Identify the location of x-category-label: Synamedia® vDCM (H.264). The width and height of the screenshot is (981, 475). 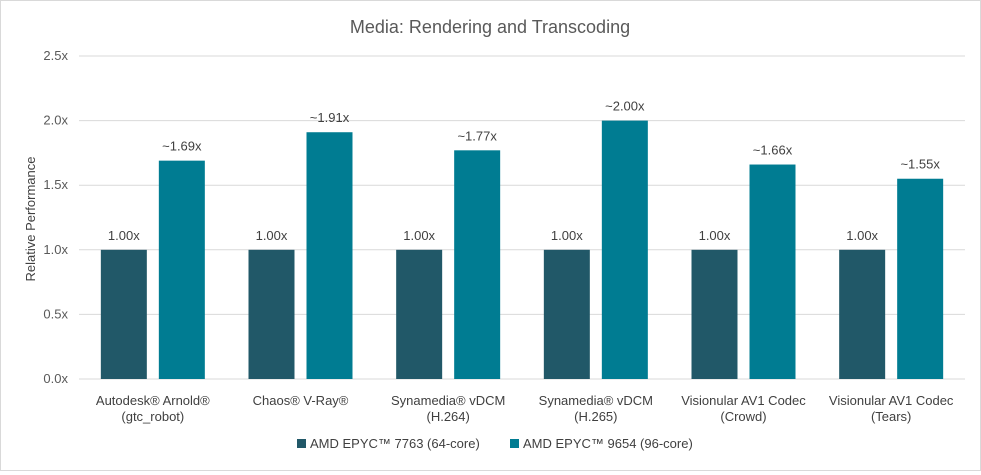
(448, 408).